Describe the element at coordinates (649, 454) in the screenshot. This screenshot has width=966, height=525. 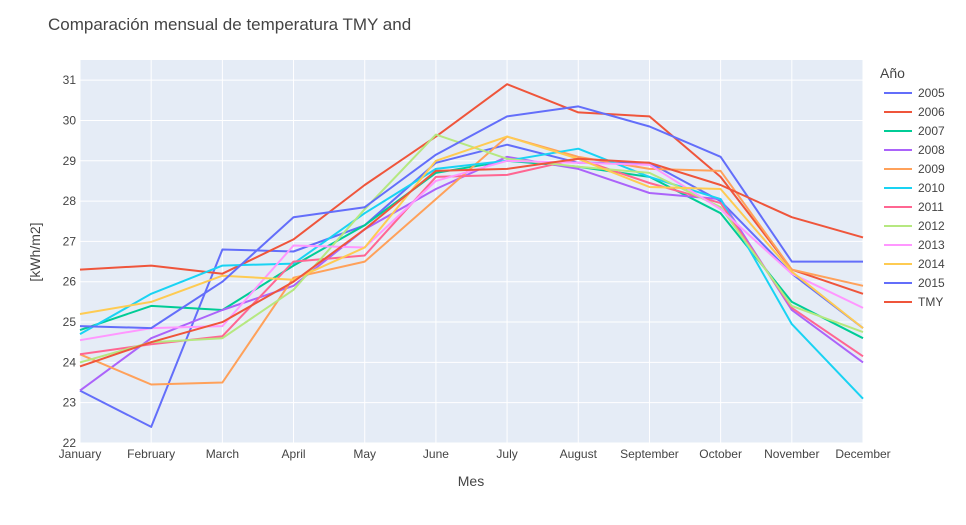
I see `x-tick-label: September` at that location.